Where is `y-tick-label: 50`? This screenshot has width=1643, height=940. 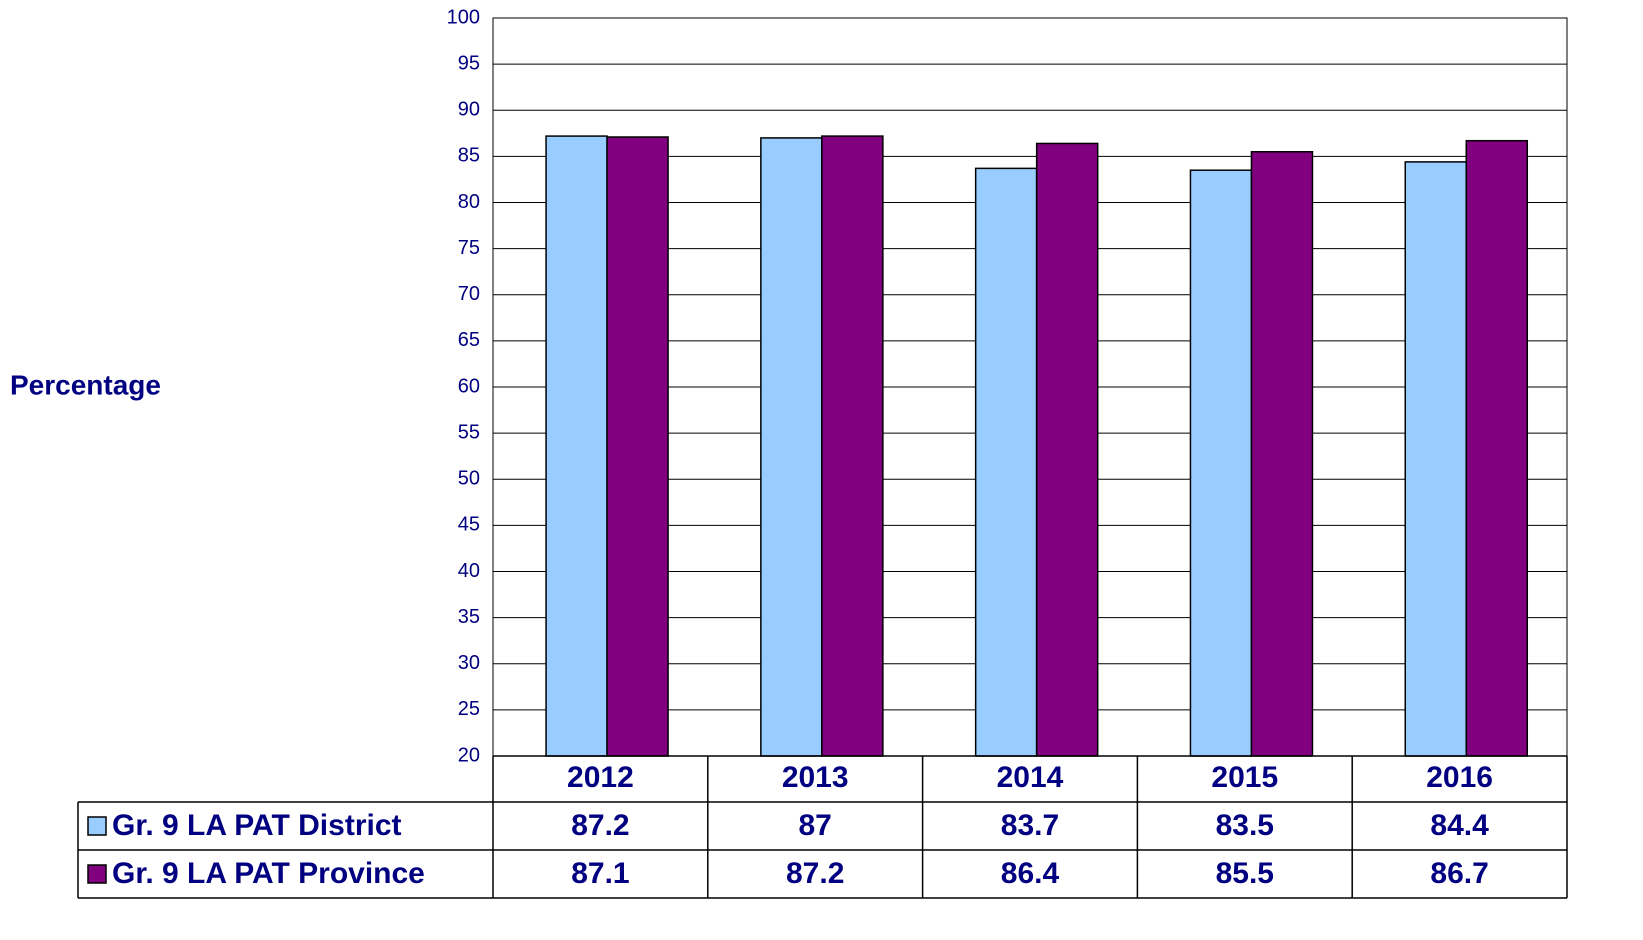
y-tick-label: 50 is located at coordinates (469, 479).